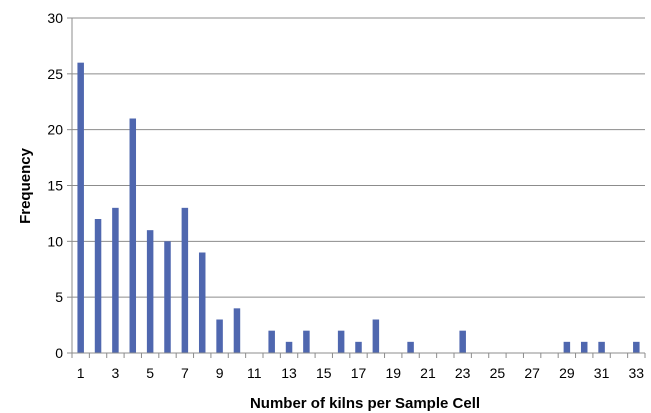  Describe the element at coordinates (637, 373) in the screenshot. I see `x-tick-label: 33` at that location.